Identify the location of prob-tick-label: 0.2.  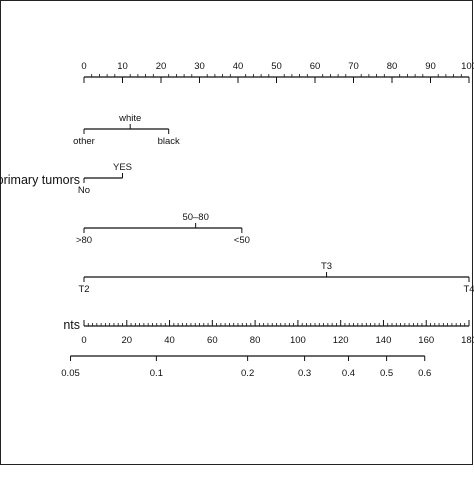
(247, 373).